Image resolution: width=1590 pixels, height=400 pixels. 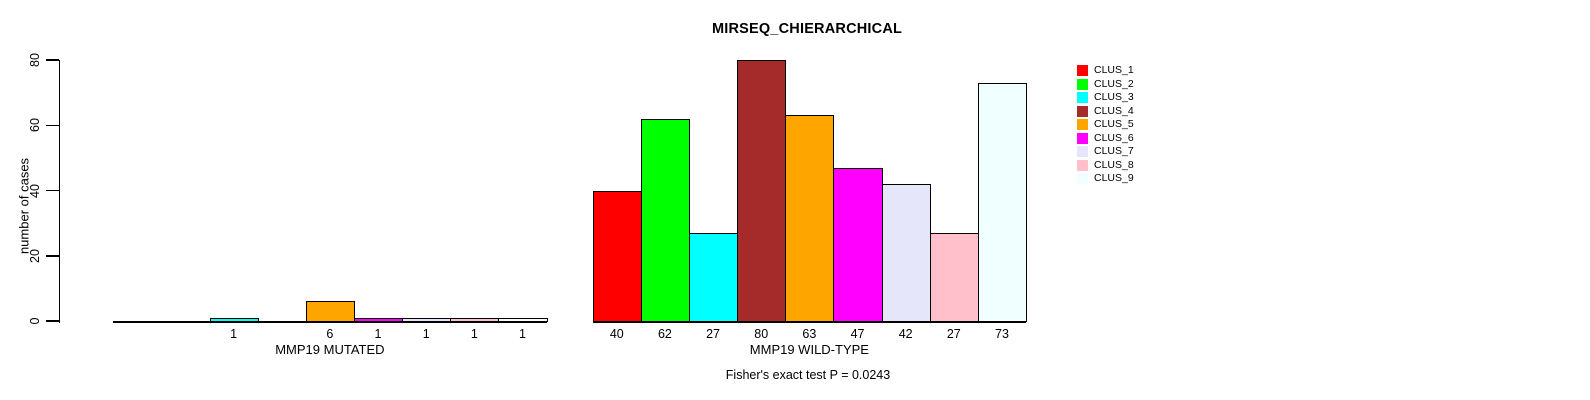 I want to click on bar-clus_9-wild-type, so click(x=1002, y=202).